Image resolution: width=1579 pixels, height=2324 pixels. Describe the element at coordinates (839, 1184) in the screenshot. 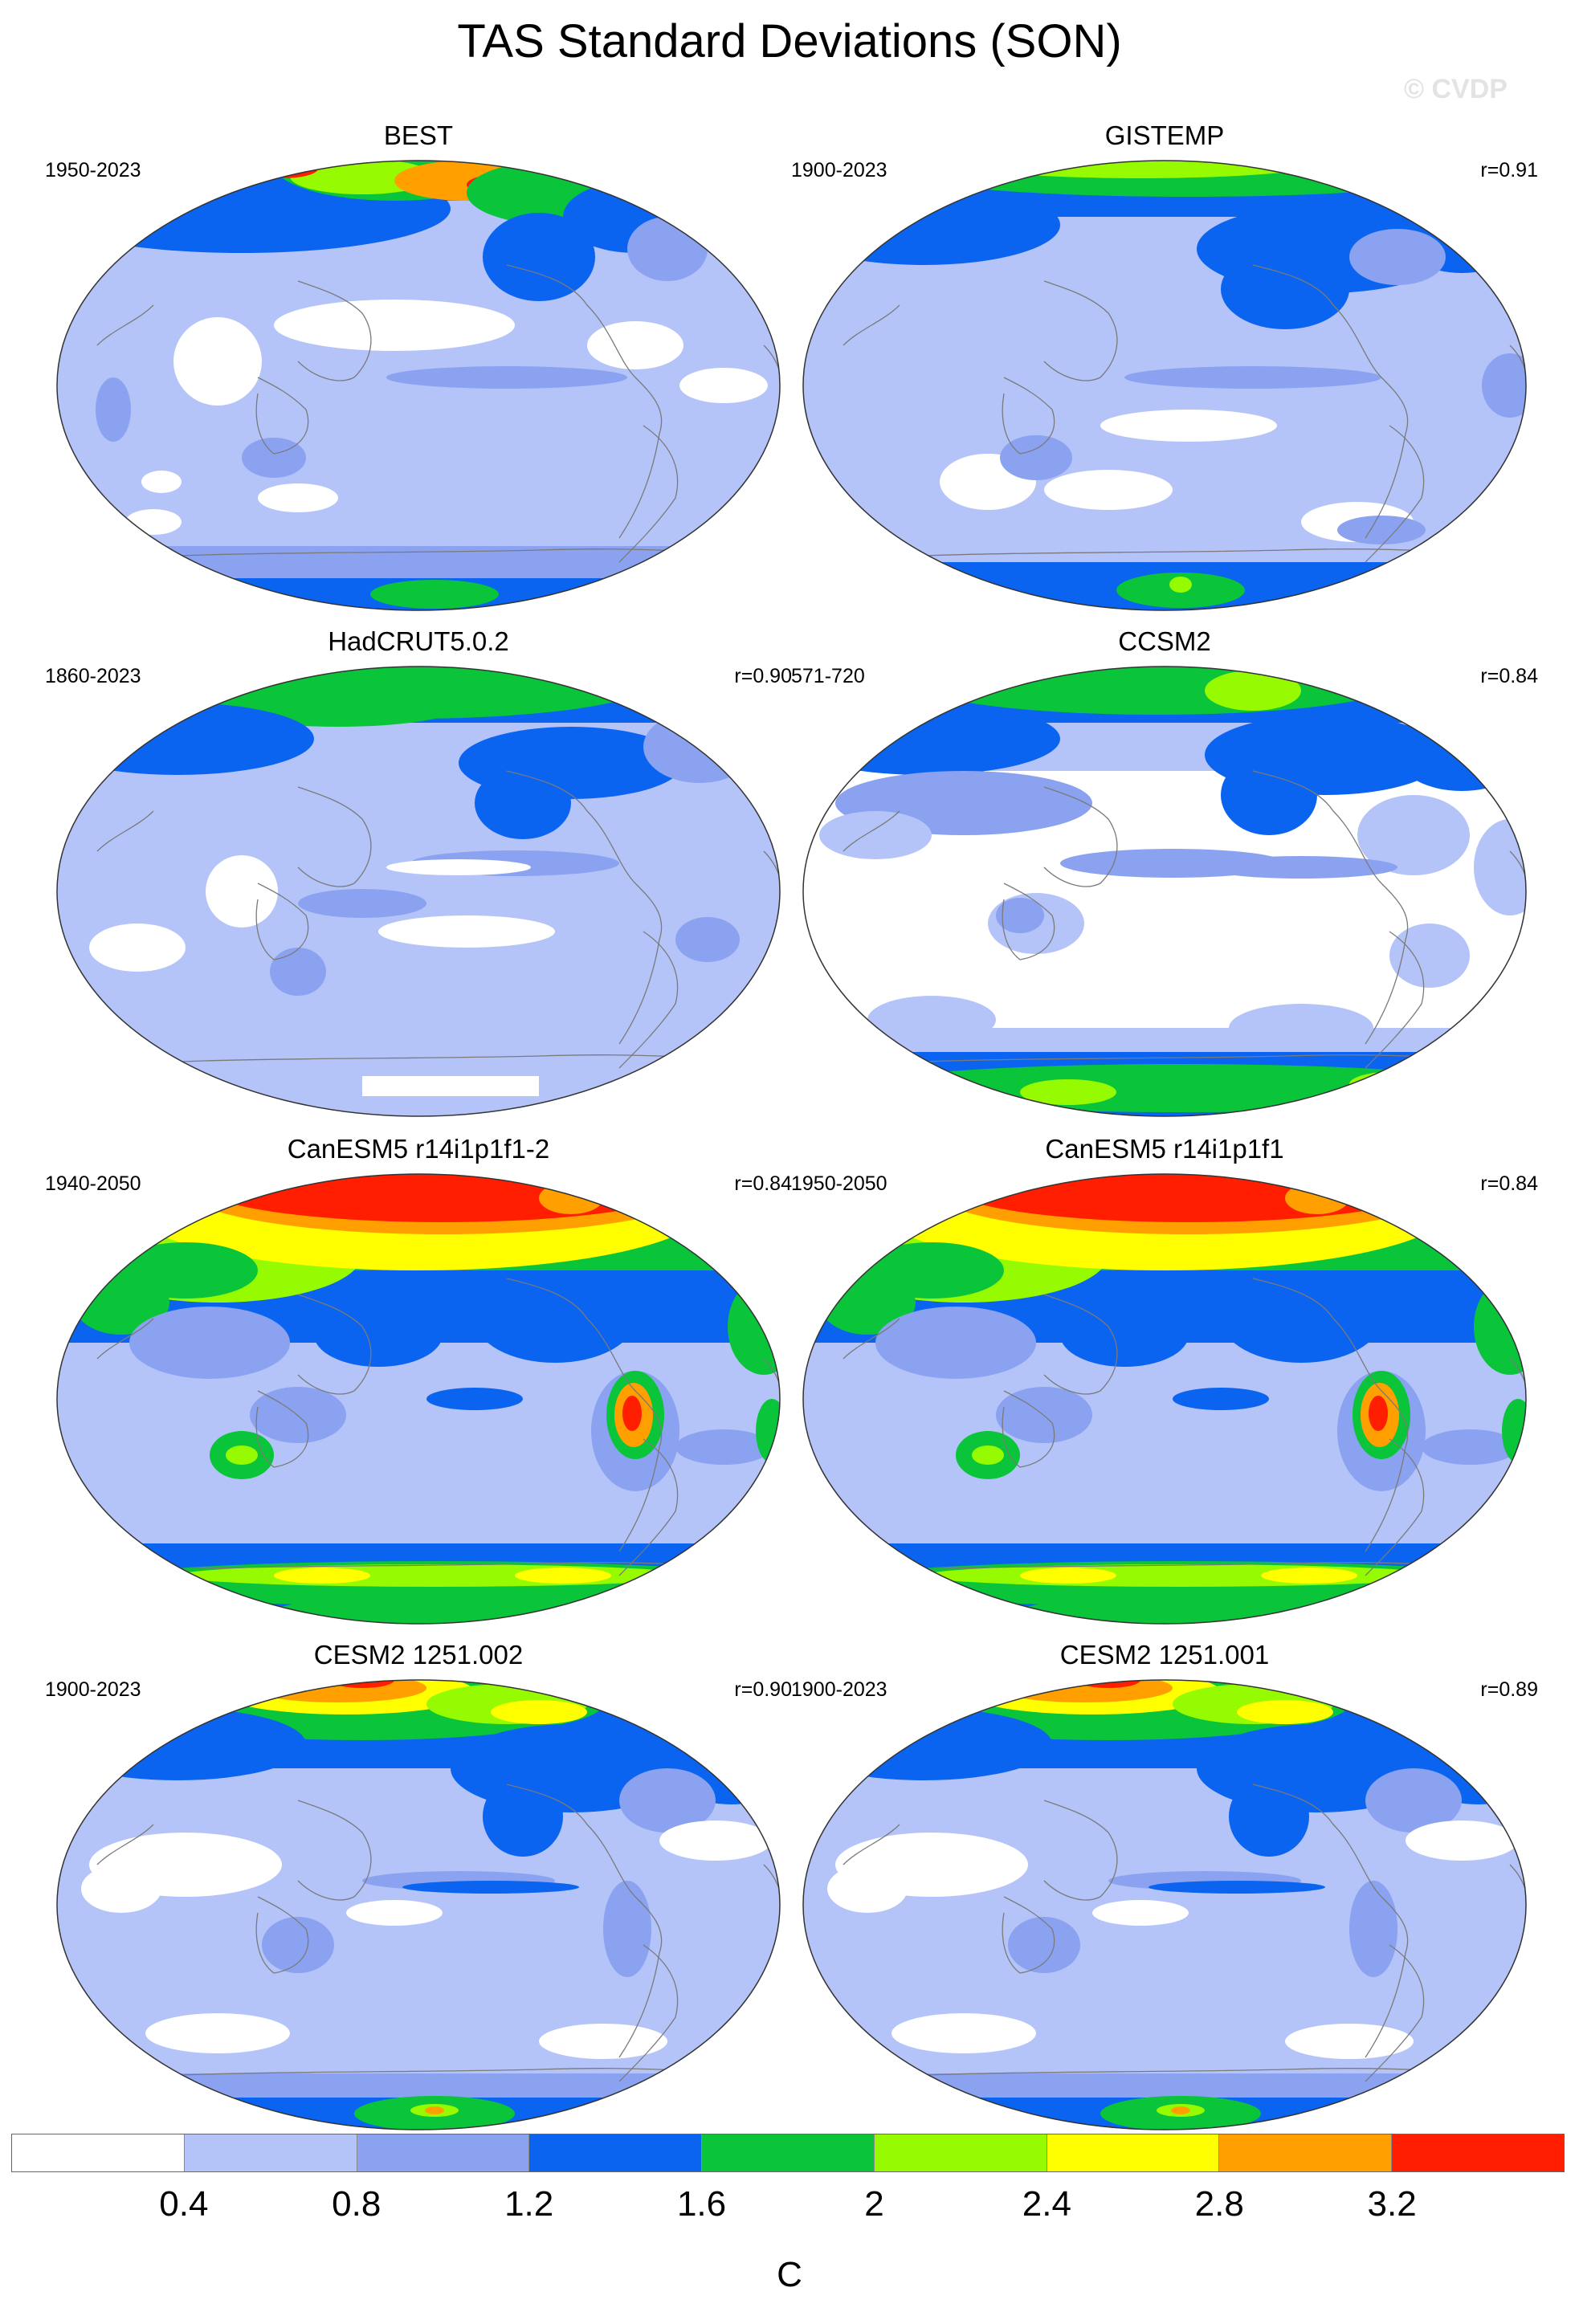

I see `panel-period: 1950-2050` at that location.